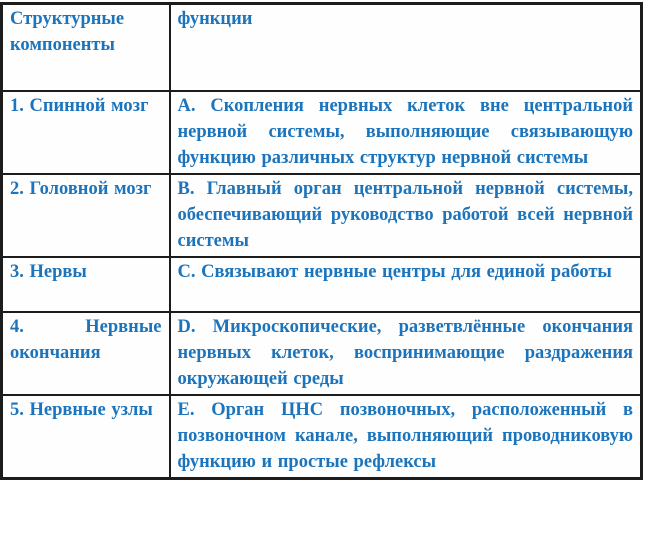  Describe the element at coordinates (85, 437) in the screenshot. I see `component-cell-nerve-ganglia: 5. Нервные узлы` at that location.